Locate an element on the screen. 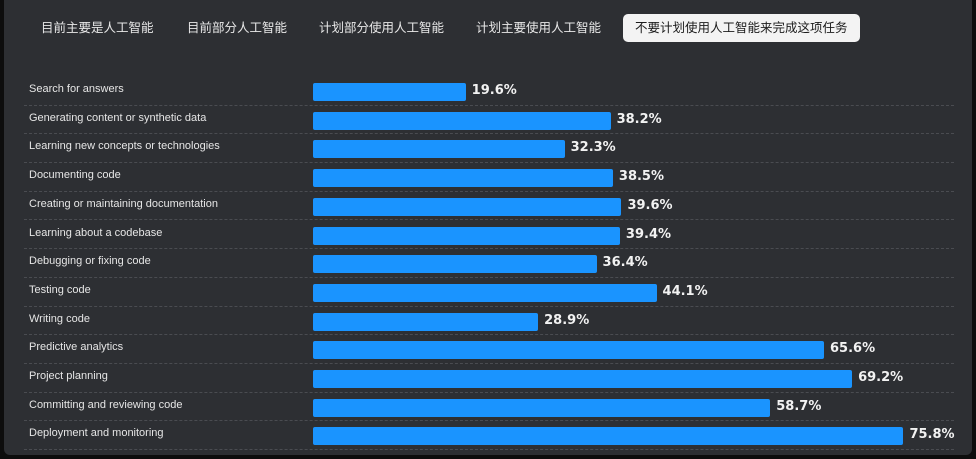  category-label: Predictive analytics is located at coordinates (76, 347).